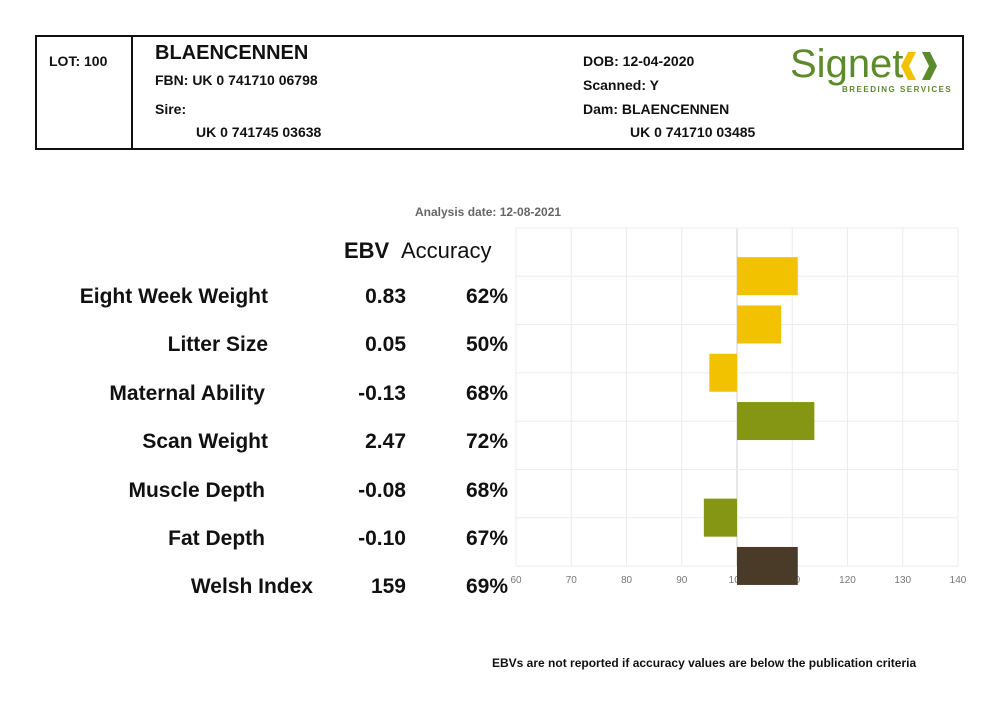  What do you see at coordinates (232, 53) in the screenshot?
I see `animal-name: BLAENCENNEN` at bounding box center [232, 53].